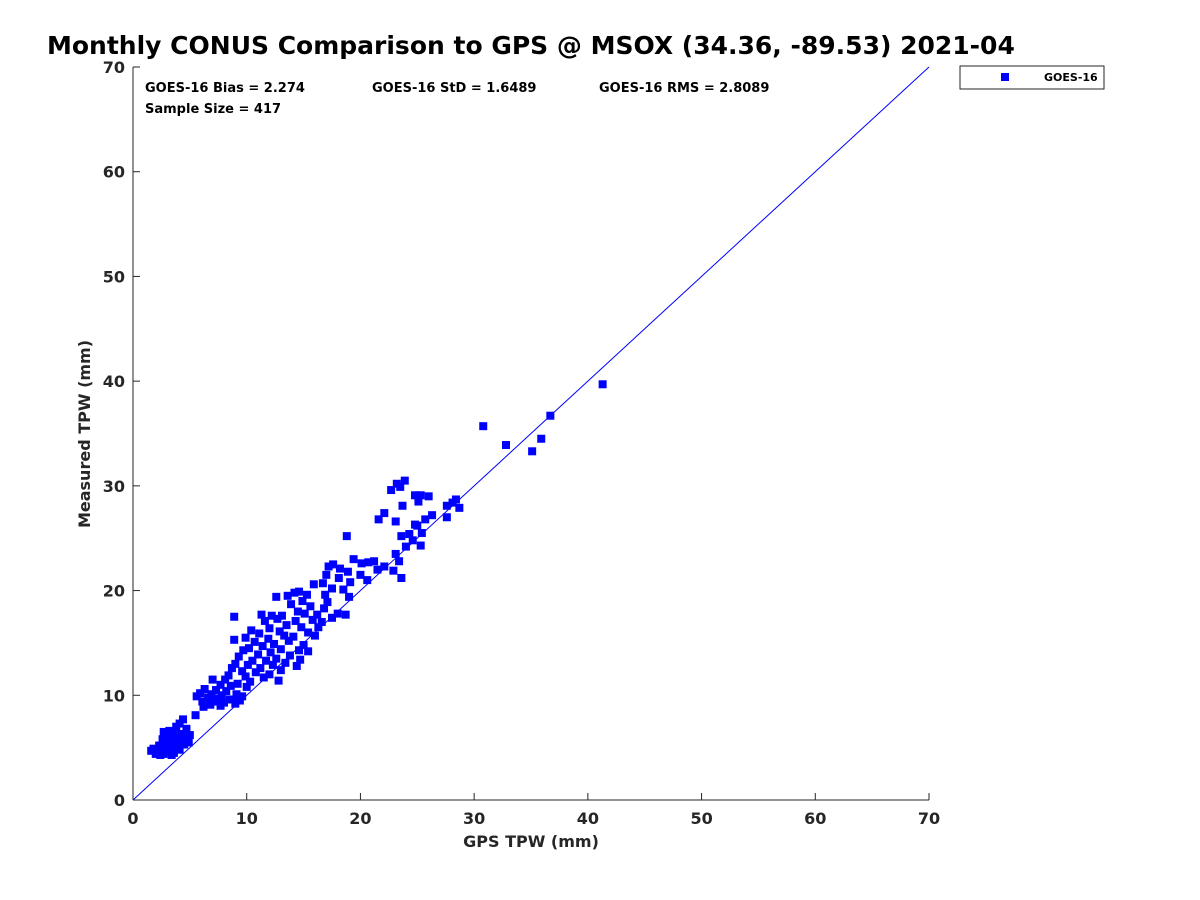 The image size is (1200, 900). What do you see at coordinates (360, 818) in the screenshot?
I see `x-tick-label: 20` at bounding box center [360, 818].